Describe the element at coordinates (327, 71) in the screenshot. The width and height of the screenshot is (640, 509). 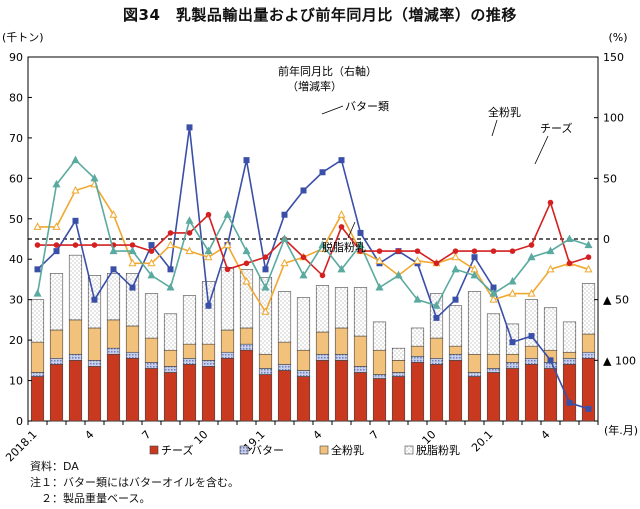
I see `right-axis-caption-line1: 前年同月比（右軸）` at that location.